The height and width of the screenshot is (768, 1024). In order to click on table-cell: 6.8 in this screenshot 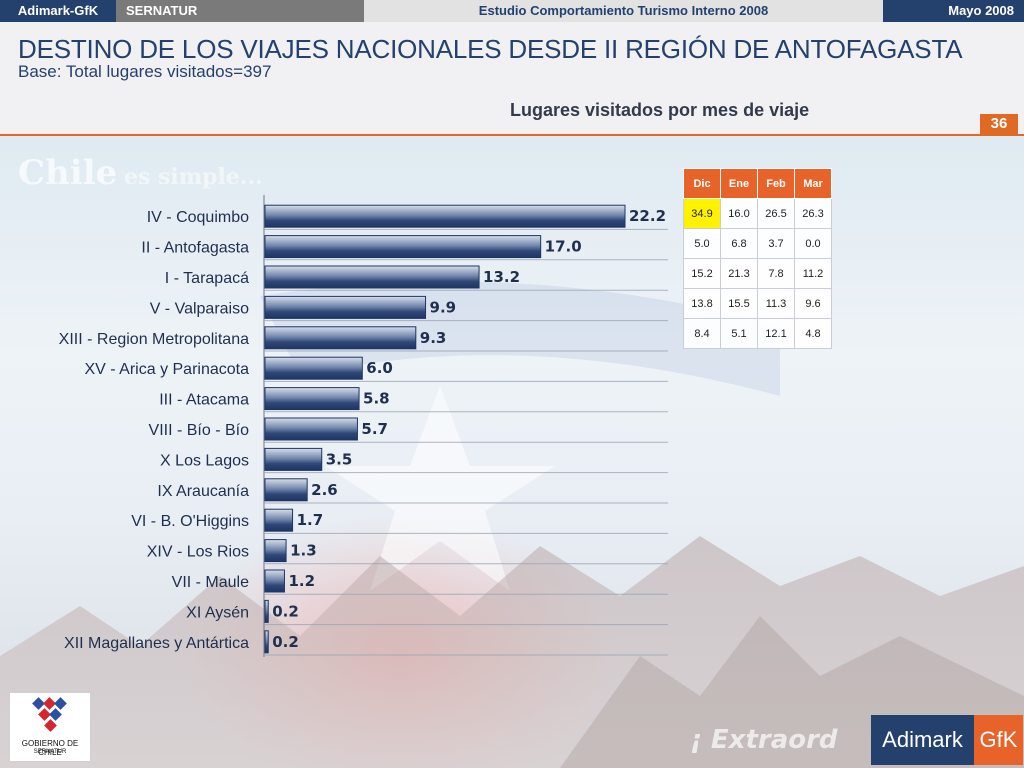, I will do `click(739, 243)`.